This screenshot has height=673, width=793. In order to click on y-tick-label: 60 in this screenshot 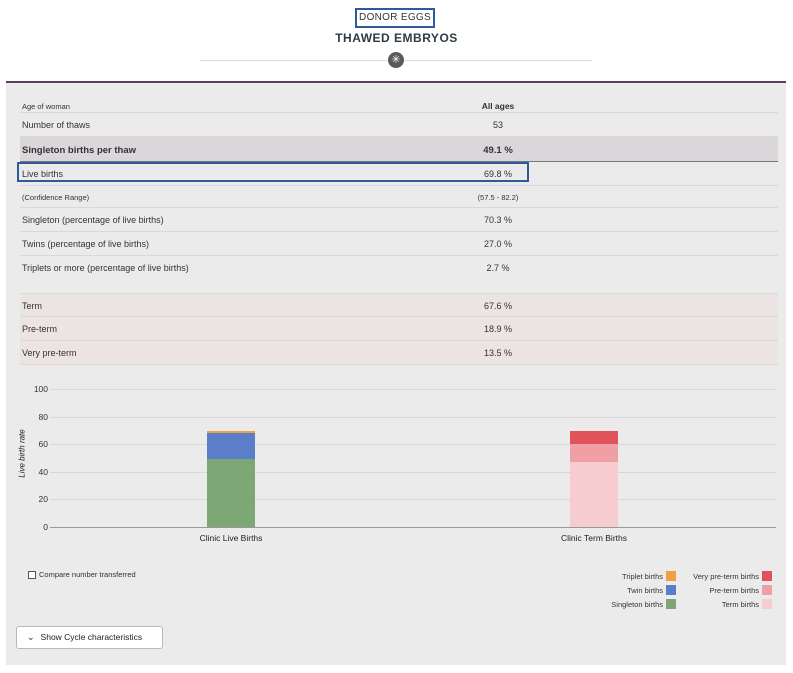, I will do `click(43, 444)`.